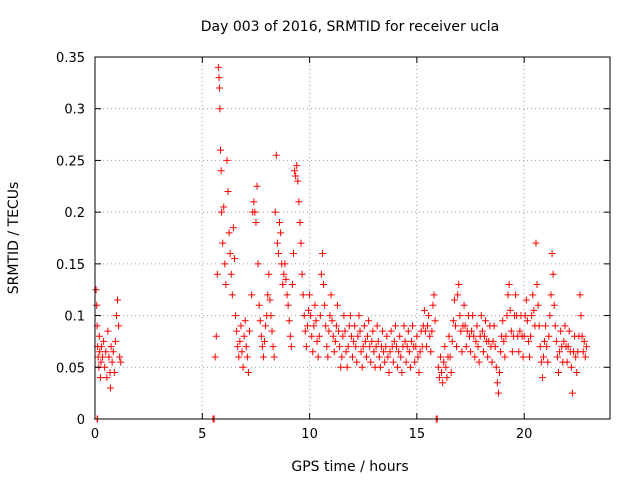  Describe the element at coordinates (524, 434) in the screenshot. I see `x-tick-label: 20` at that location.